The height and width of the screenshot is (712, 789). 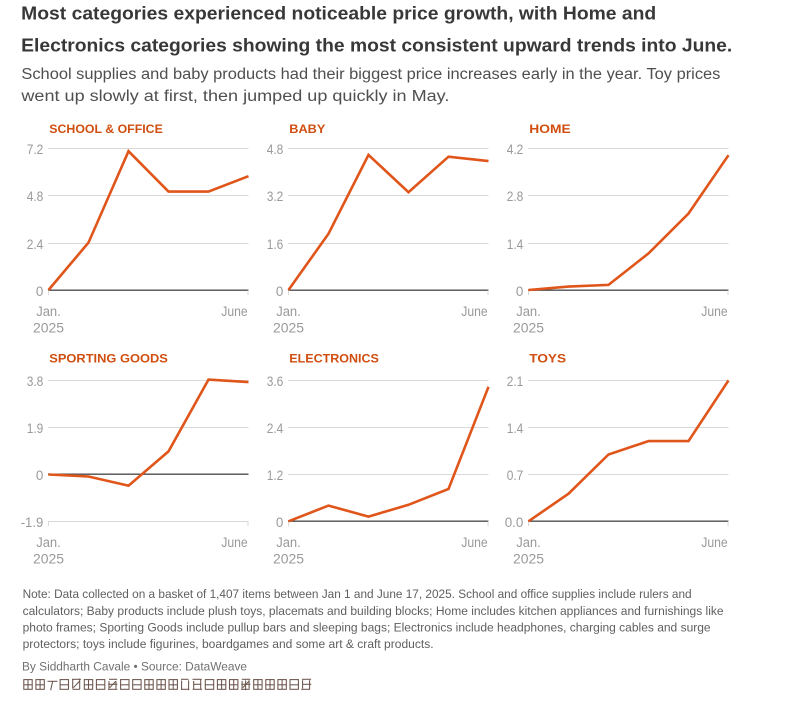 I want to click on svg-text: HOME, so click(x=550, y=129).